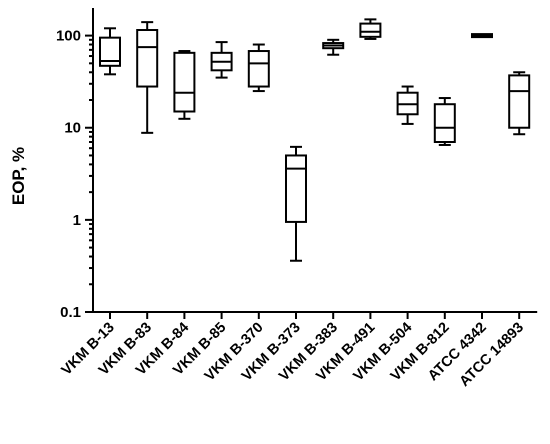  What do you see at coordinates (18, 176) in the screenshot?
I see `y-axis-label: EOP, %` at bounding box center [18, 176].